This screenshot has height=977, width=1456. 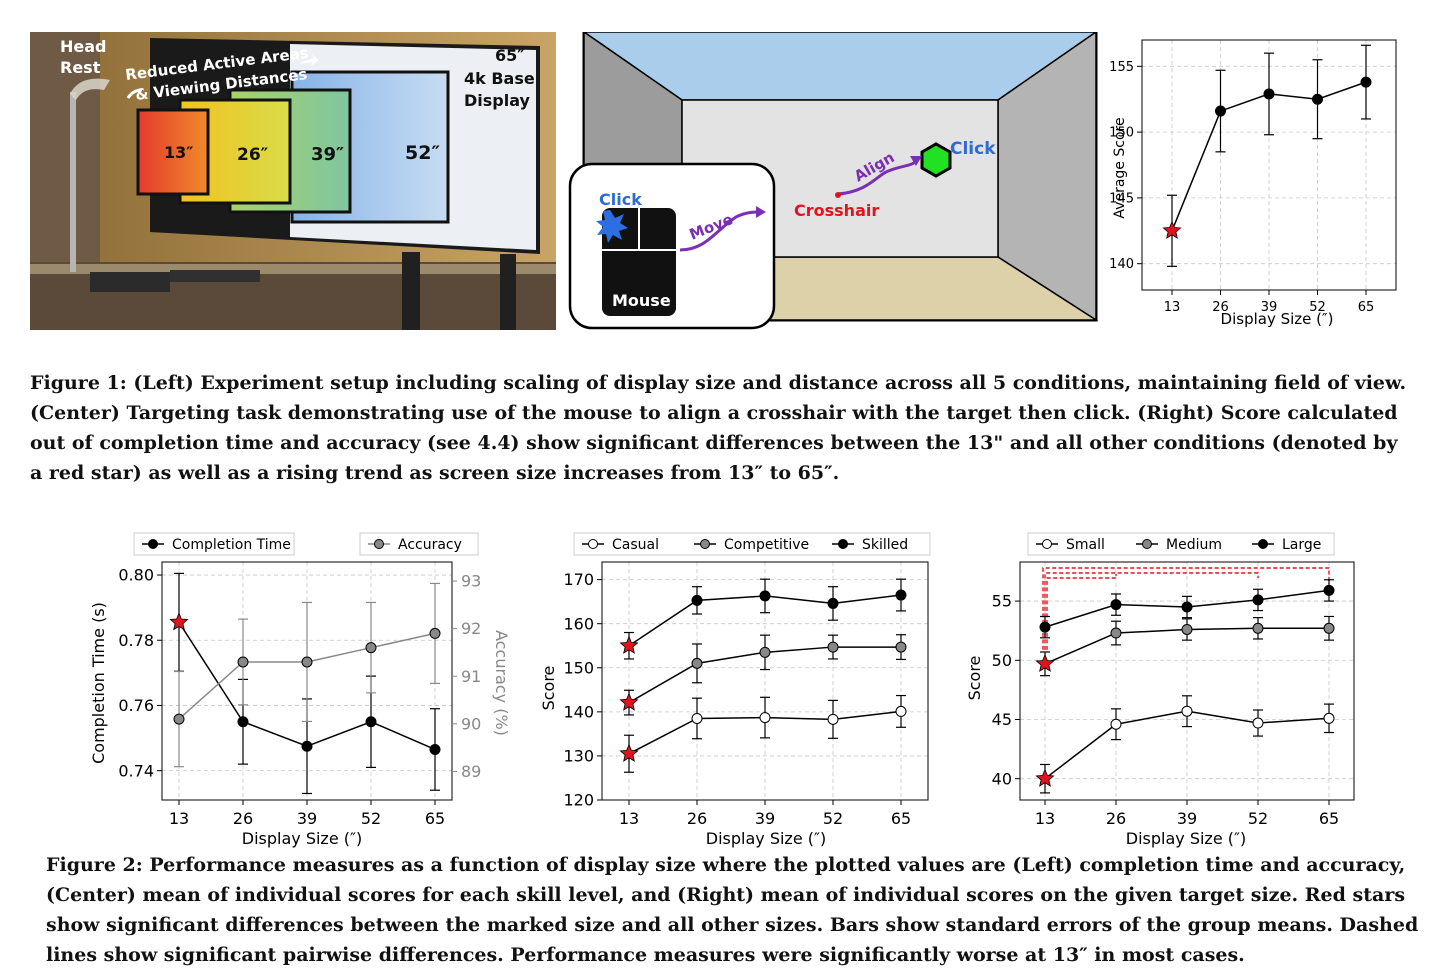 What do you see at coordinates (1002, 719) in the screenshot?
I see `y-tick-label: 45` at bounding box center [1002, 719].